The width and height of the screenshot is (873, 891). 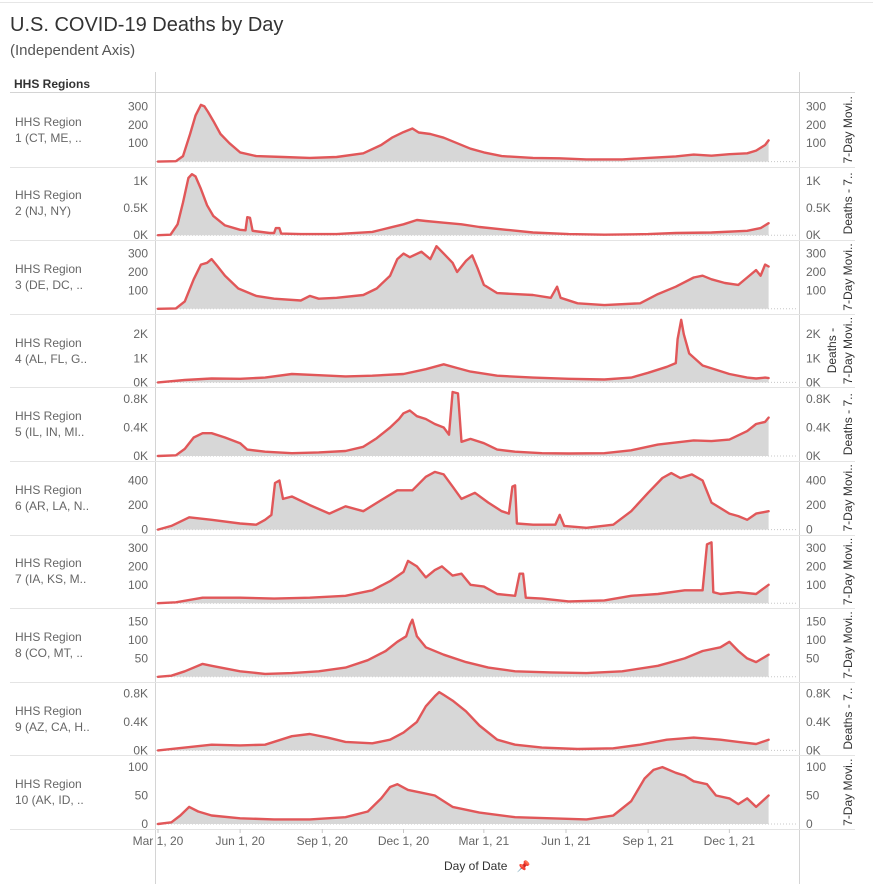 I want to click on row-header-label: HHS Regions, so click(x=52, y=84).